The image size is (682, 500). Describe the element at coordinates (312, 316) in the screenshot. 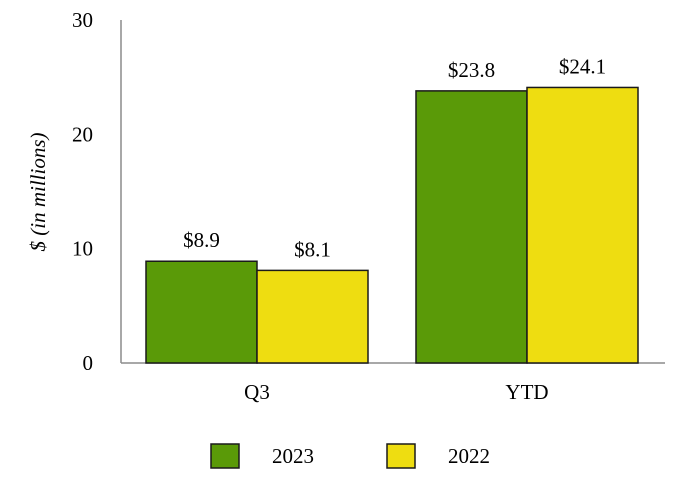

I see `bar-2022-q3` at that location.